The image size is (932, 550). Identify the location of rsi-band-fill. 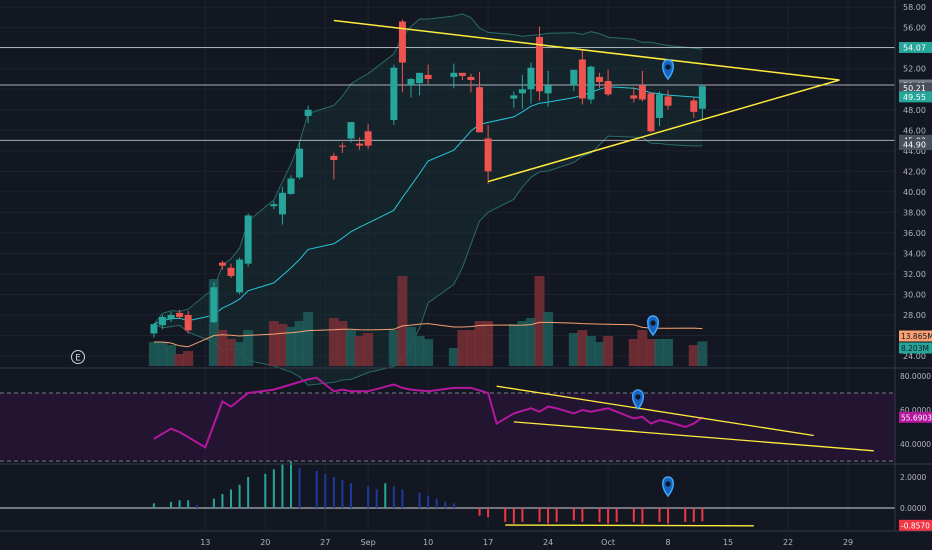
(447, 427).